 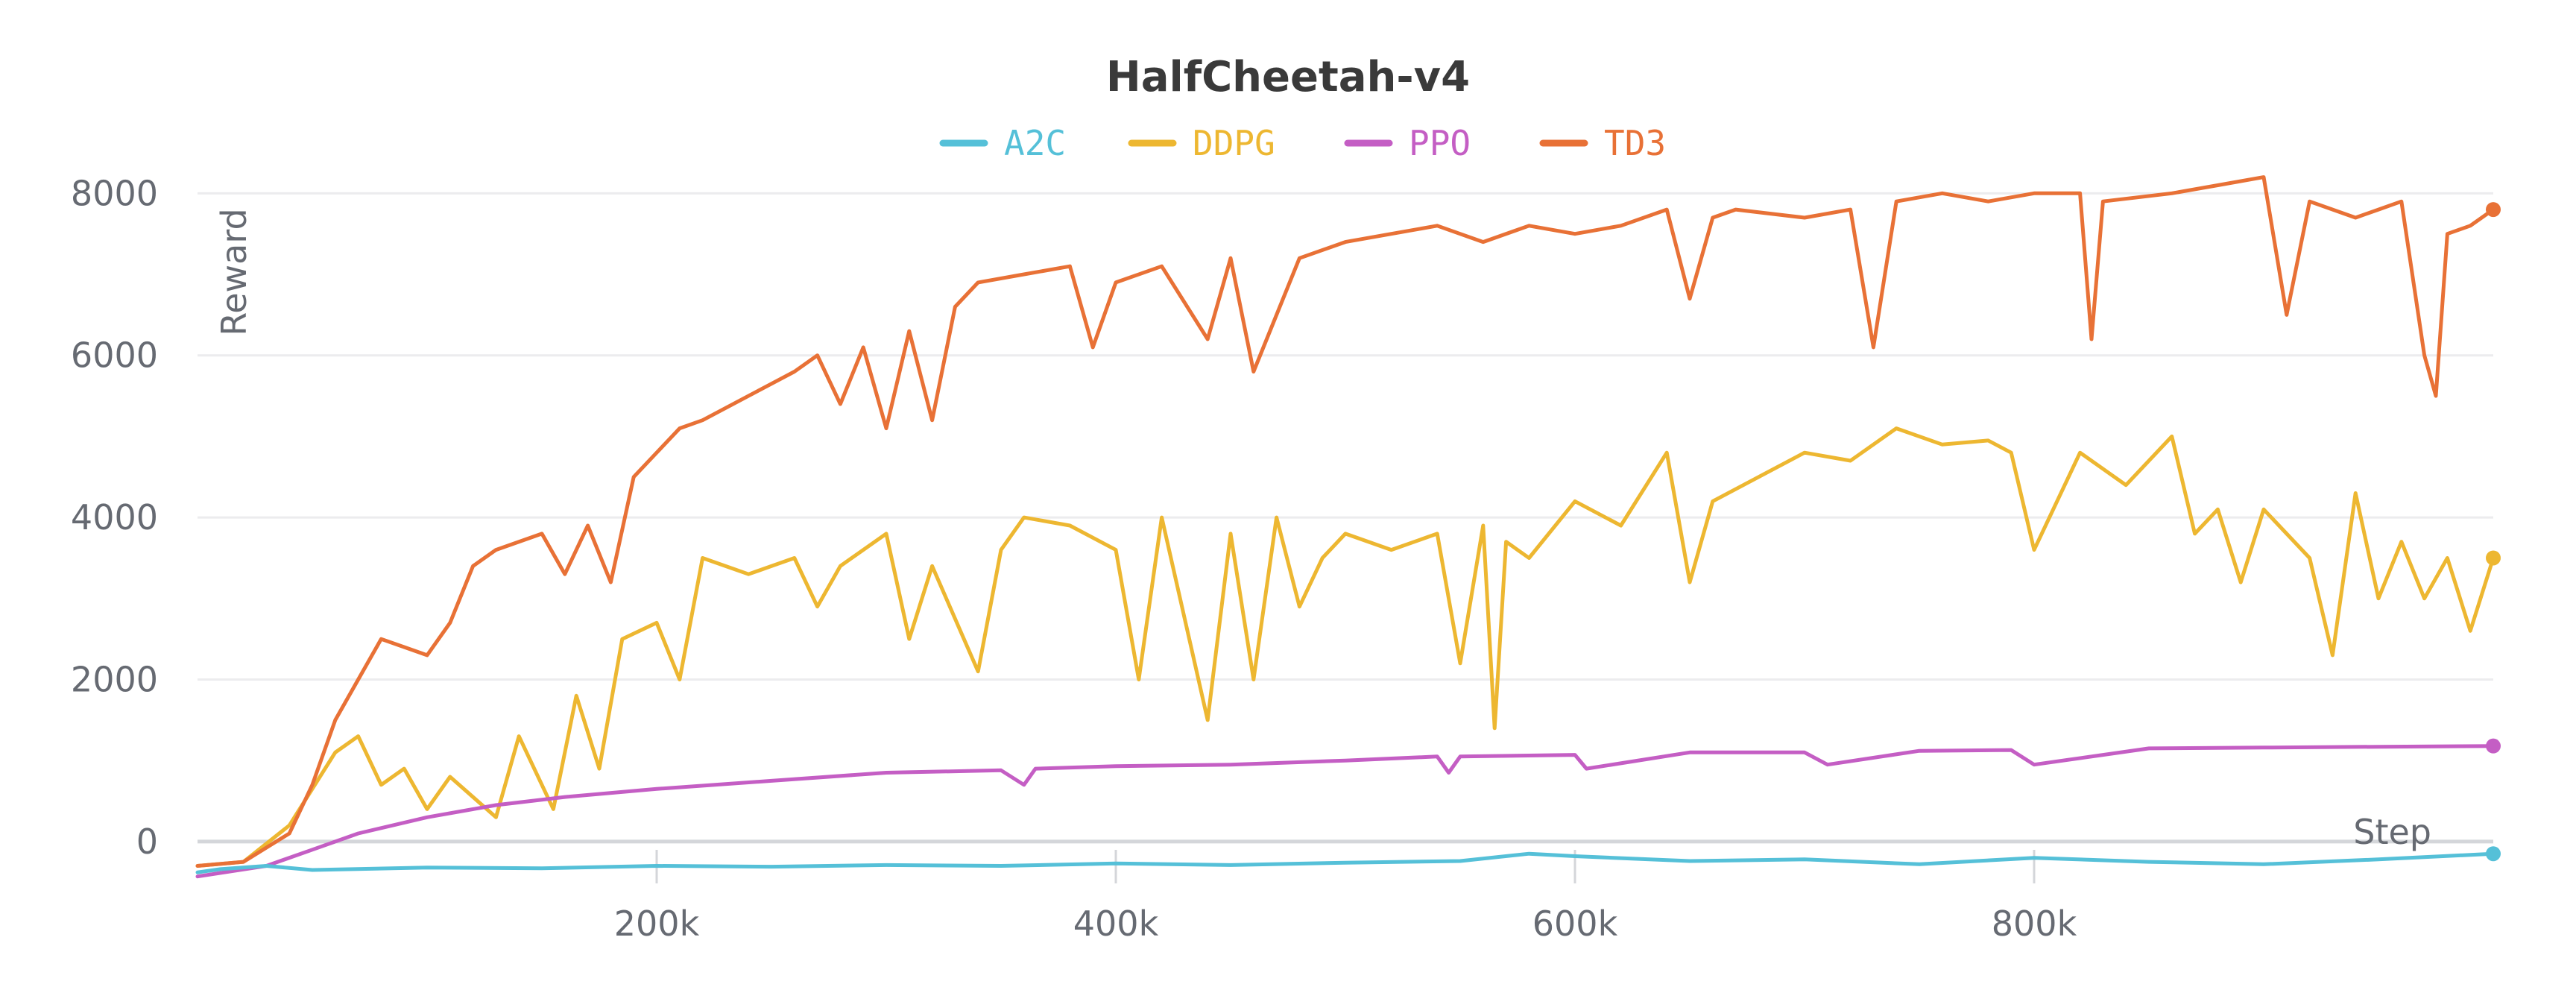 What do you see at coordinates (1345, 863) in the screenshot?
I see `series-line-a2c` at bounding box center [1345, 863].